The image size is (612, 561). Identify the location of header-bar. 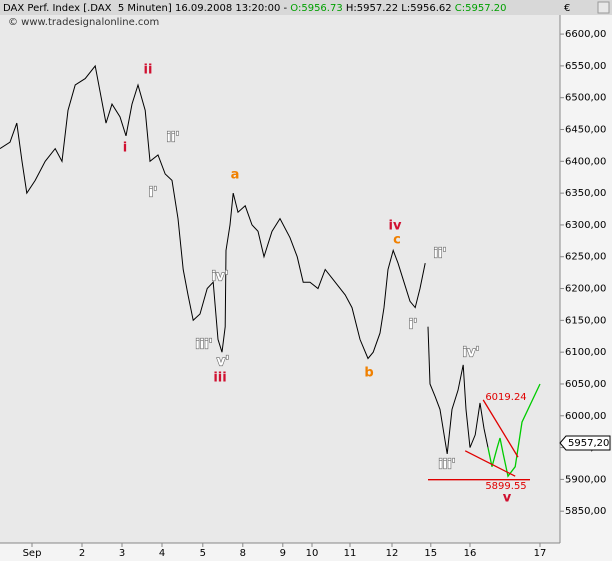
(306, 7).